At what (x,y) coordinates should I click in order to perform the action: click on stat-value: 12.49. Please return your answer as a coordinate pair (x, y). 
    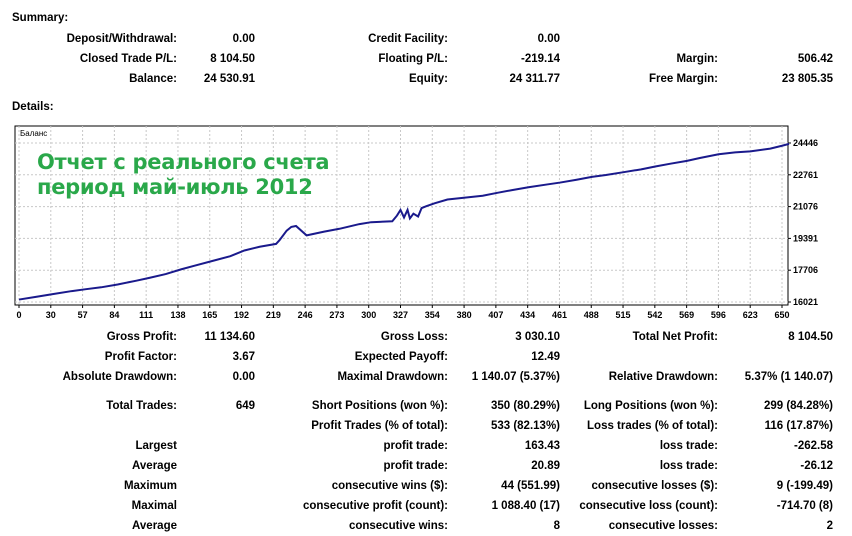
    Looking at the image, I should click on (545, 357).